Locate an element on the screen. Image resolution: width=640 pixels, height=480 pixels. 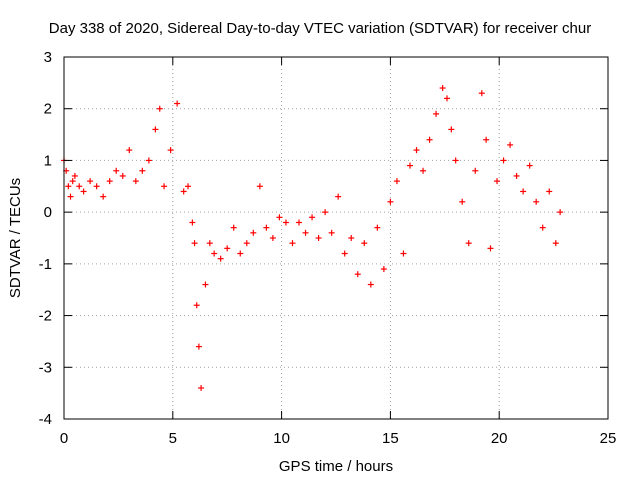
y-tick-labels: -4 -3 -2 -1 0 1 2 3 is located at coordinates (45, 238).